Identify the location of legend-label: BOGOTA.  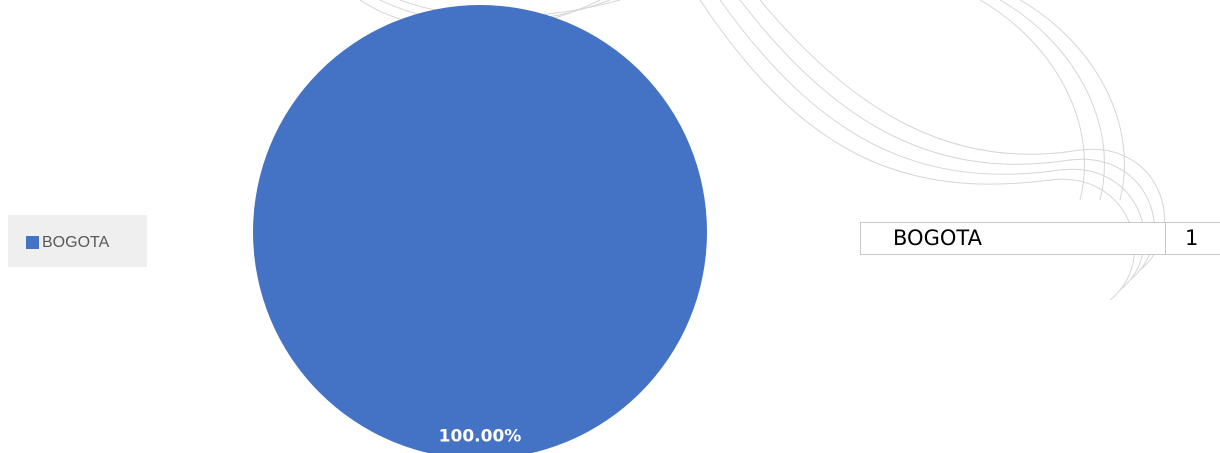
(76, 242).